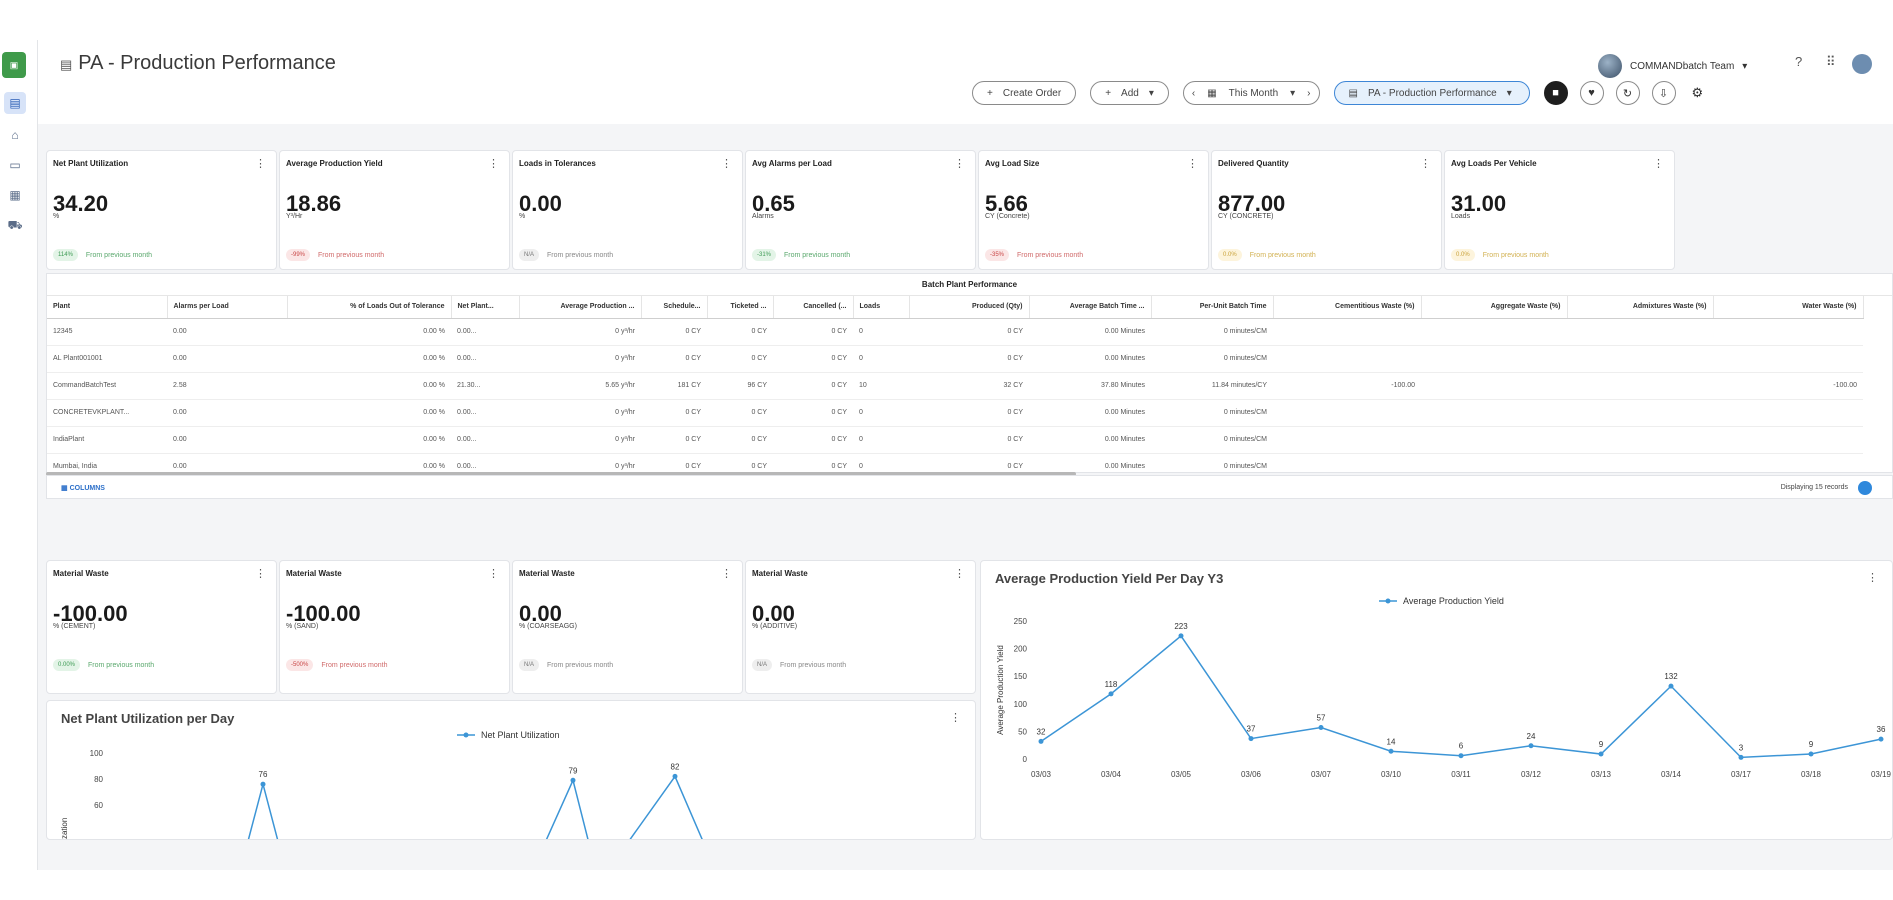 The width and height of the screenshot is (1893, 900). What do you see at coordinates (1000, 690) in the screenshot?
I see `y-axis-label: Average Production Yield` at bounding box center [1000, 690].